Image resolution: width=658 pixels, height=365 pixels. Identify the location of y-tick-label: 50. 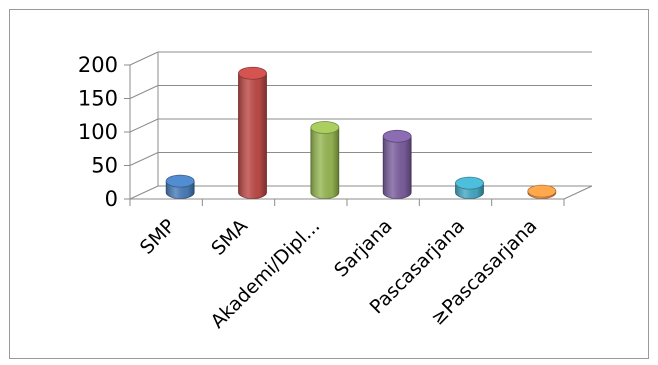
(104, 166).